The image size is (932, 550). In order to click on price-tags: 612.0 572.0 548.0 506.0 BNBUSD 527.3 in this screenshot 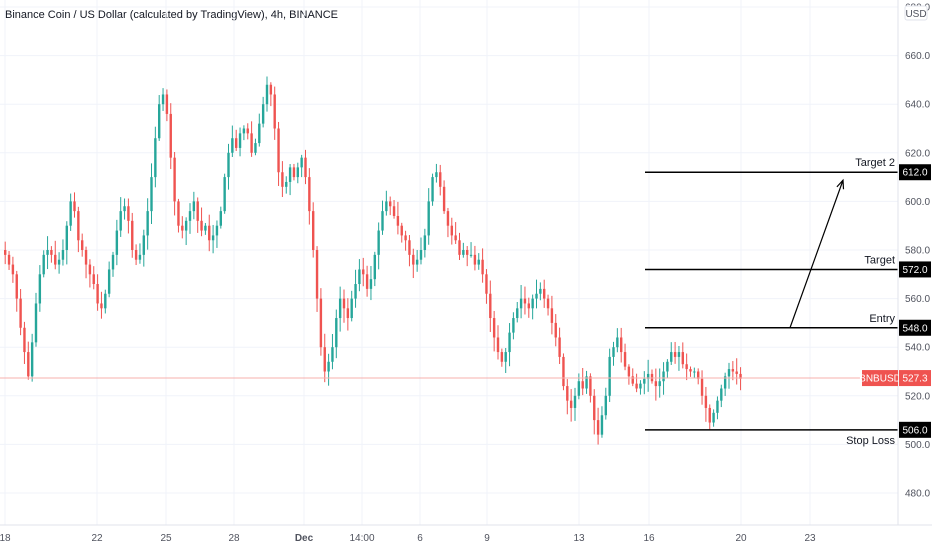, I will do `click(895, 301)`.